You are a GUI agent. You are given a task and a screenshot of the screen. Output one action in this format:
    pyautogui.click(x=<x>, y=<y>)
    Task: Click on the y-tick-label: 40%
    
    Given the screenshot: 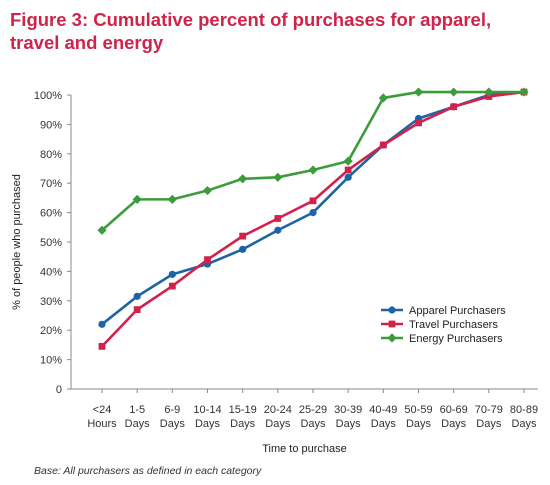 What is the action you would take?
    pyautogui.click(x=51, y=272)
    